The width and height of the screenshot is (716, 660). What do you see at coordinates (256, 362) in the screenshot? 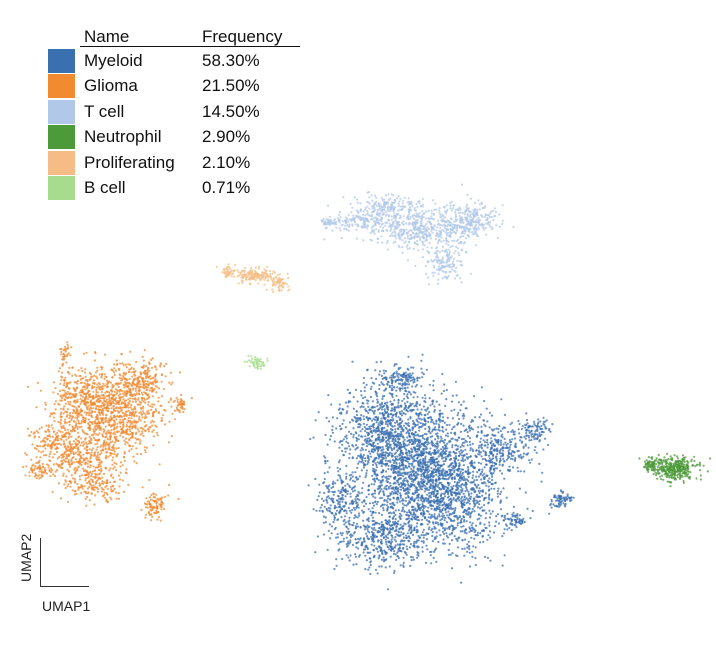
I see `cluster-b-cell` at bounding box center [256, 362].